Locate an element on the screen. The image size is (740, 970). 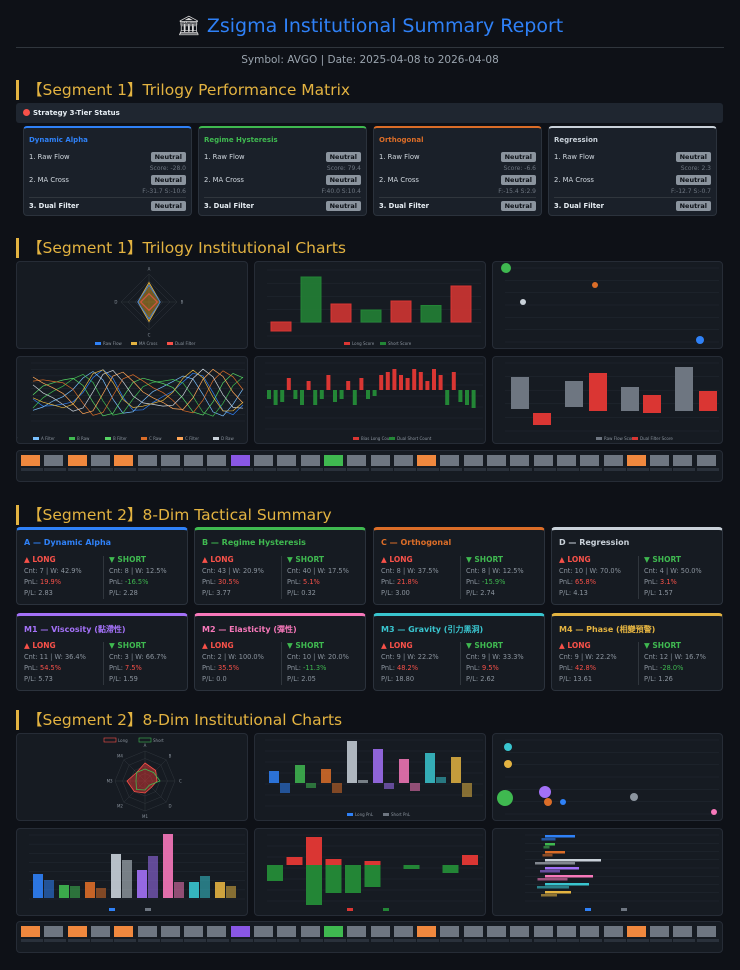
dim-profit-factor: P/L: 1.59 is located at coordinates (123, 679).